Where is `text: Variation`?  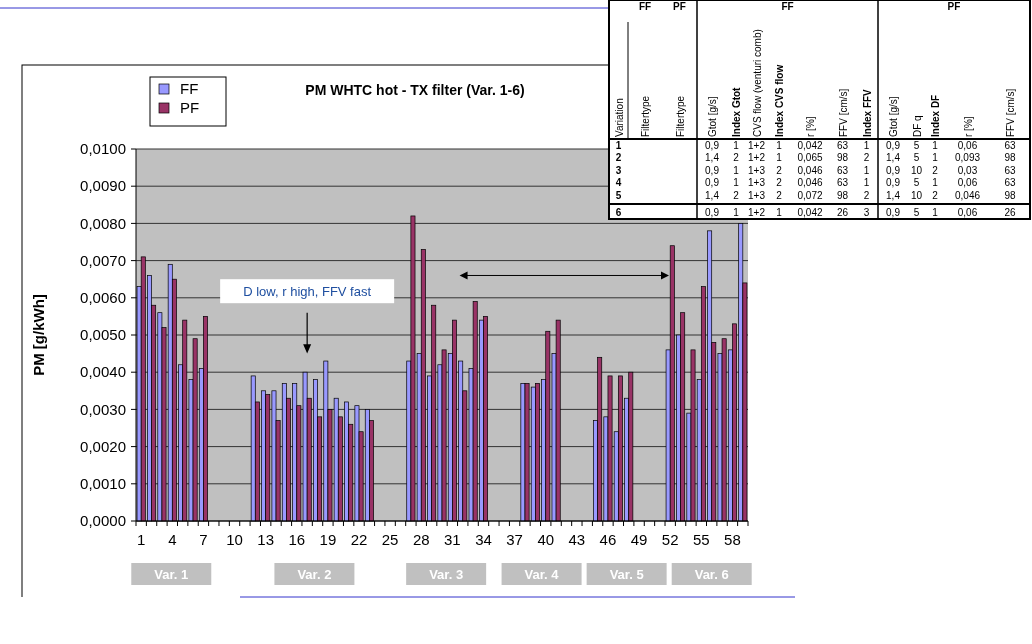 text: Variation is located at coordinates (619, 117).